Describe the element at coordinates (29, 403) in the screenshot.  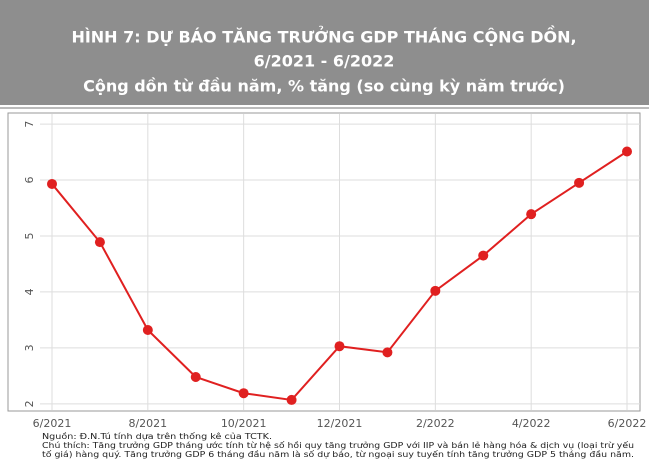
I see `y-tick-label: 2` at that location.